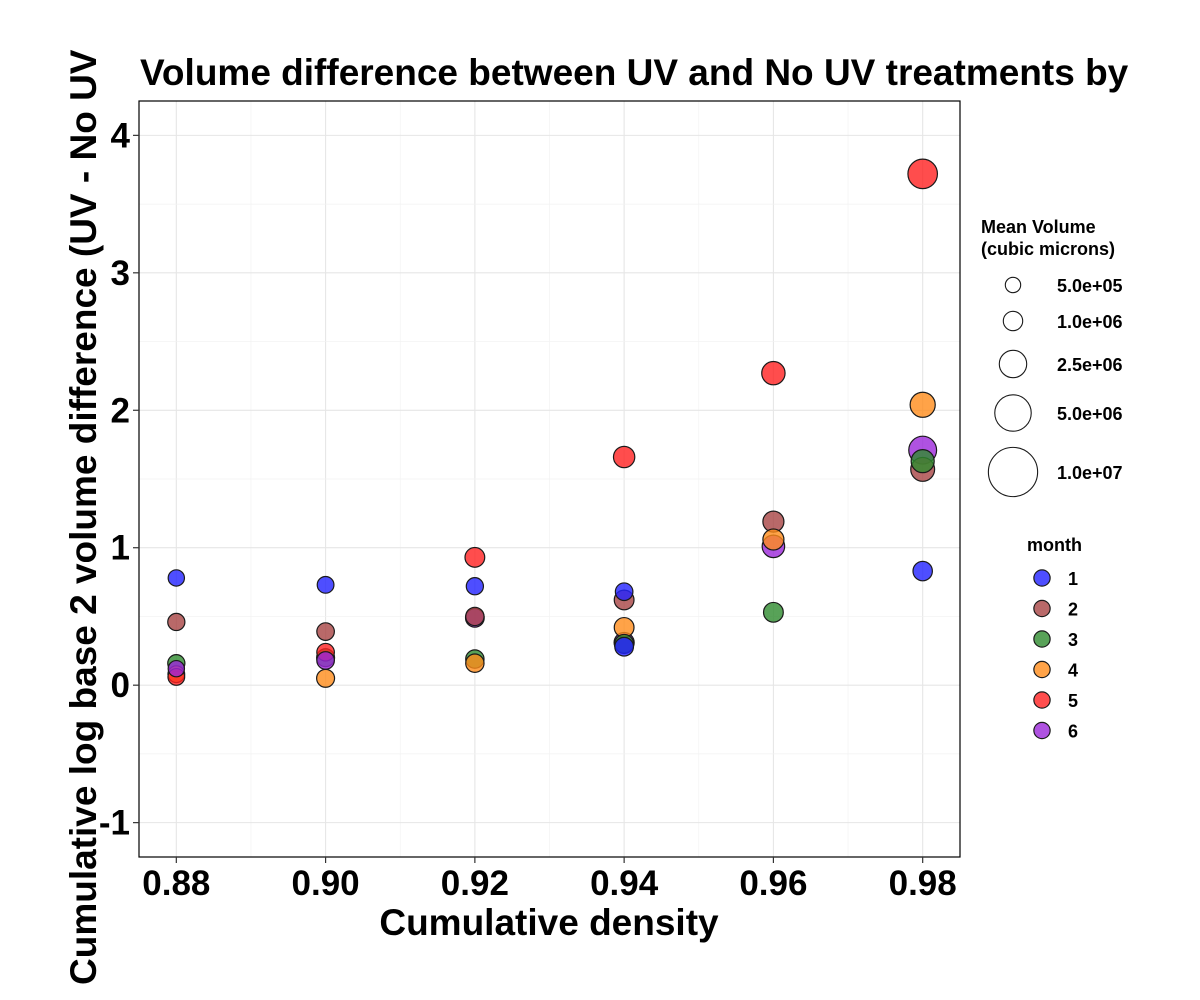 This screenshot has width=1200, height=1000. Describe the element at coordinates (1090, 414) in the screenshot. I see `size-legend-label: 5.0e+06` at that location.